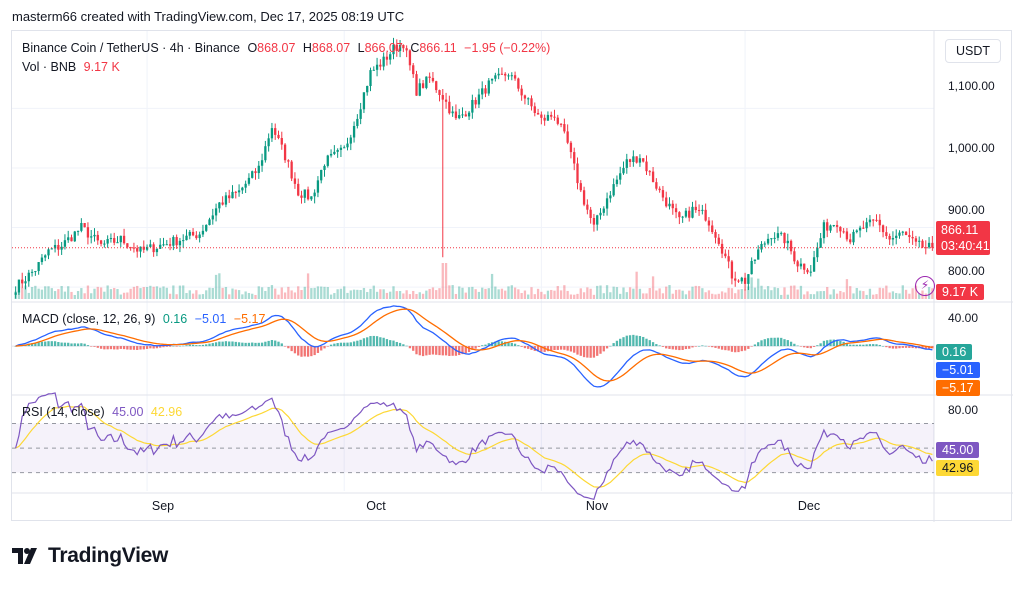 The height and width of the screenshot is (590, 1024). I want to click on macd-legend: MACD (close, 12, 26, 9) 0.16 −5.01 −5.17, so click(143, 319).